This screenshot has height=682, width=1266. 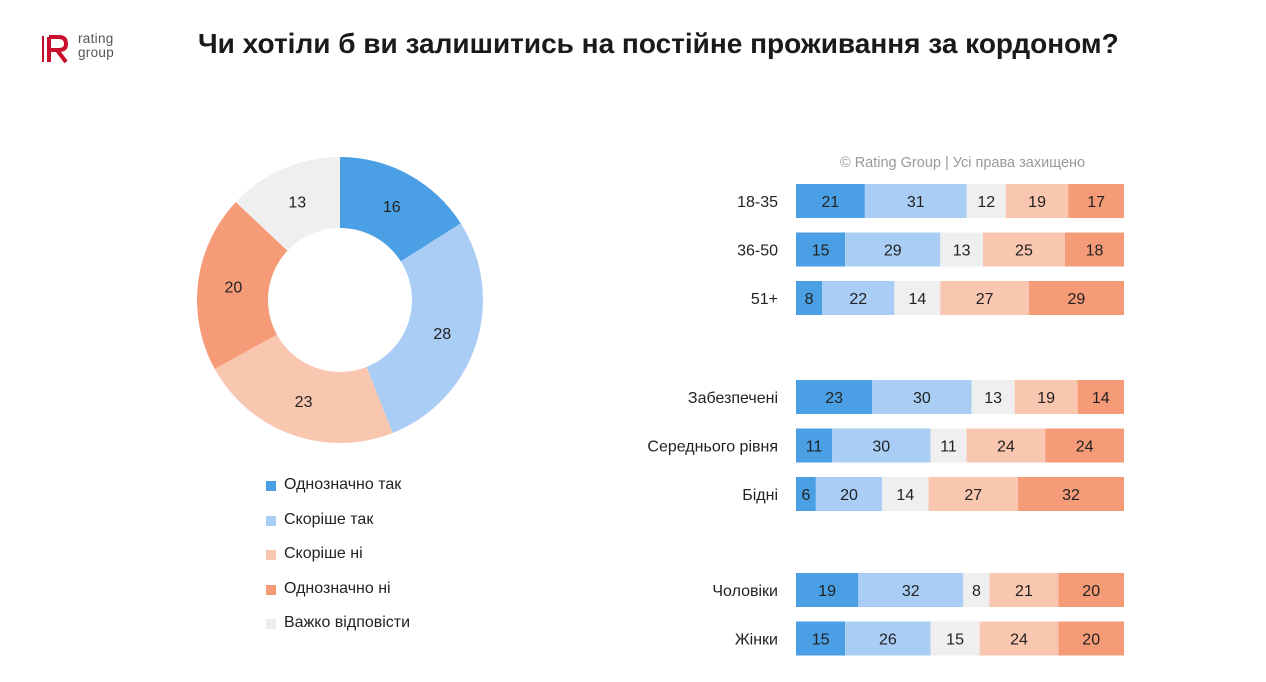 I want to click on logo-r-mark, so click(x=55, y=49).